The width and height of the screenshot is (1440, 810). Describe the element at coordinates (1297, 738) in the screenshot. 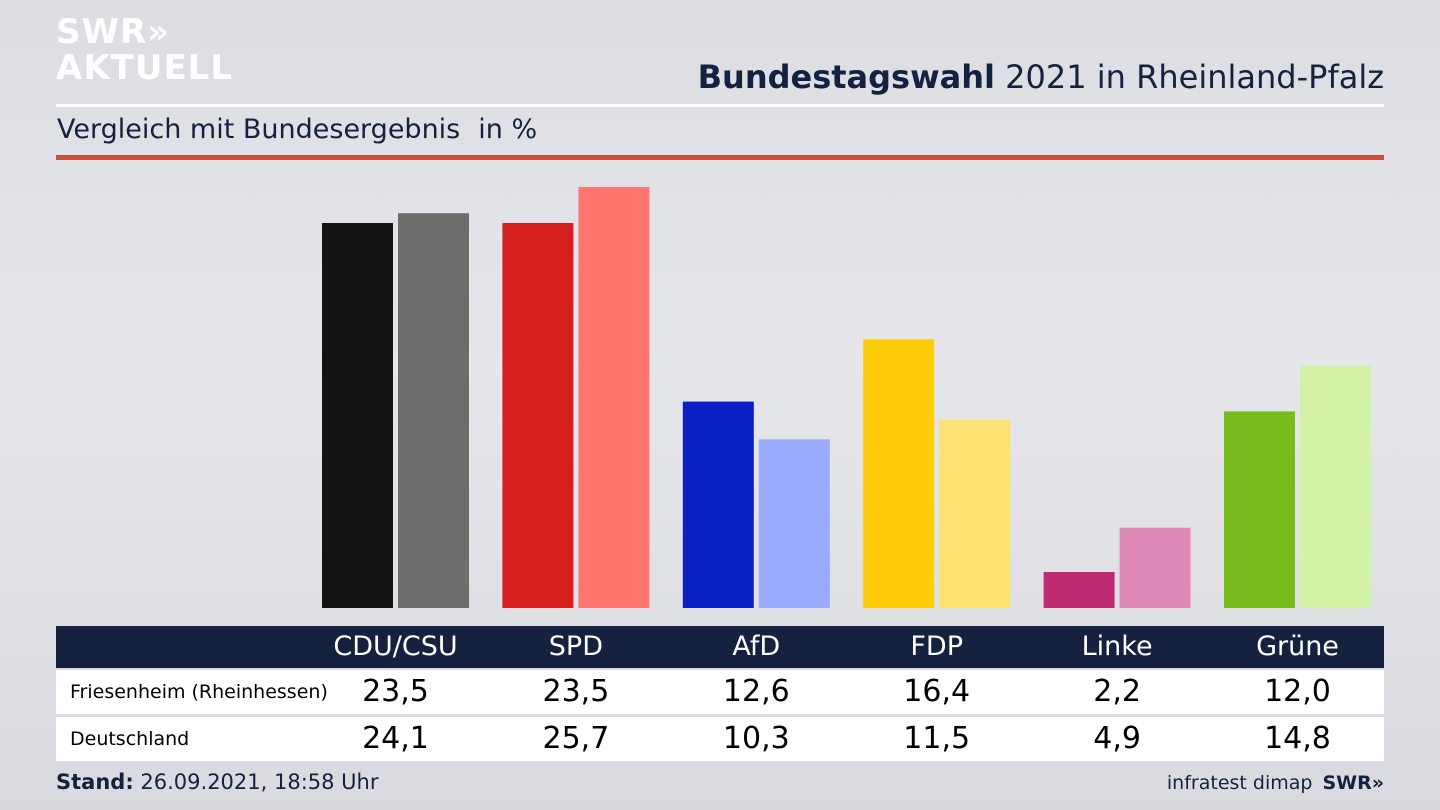

I see `value-cell-gr-ne-series-2: 14,8` at that location.